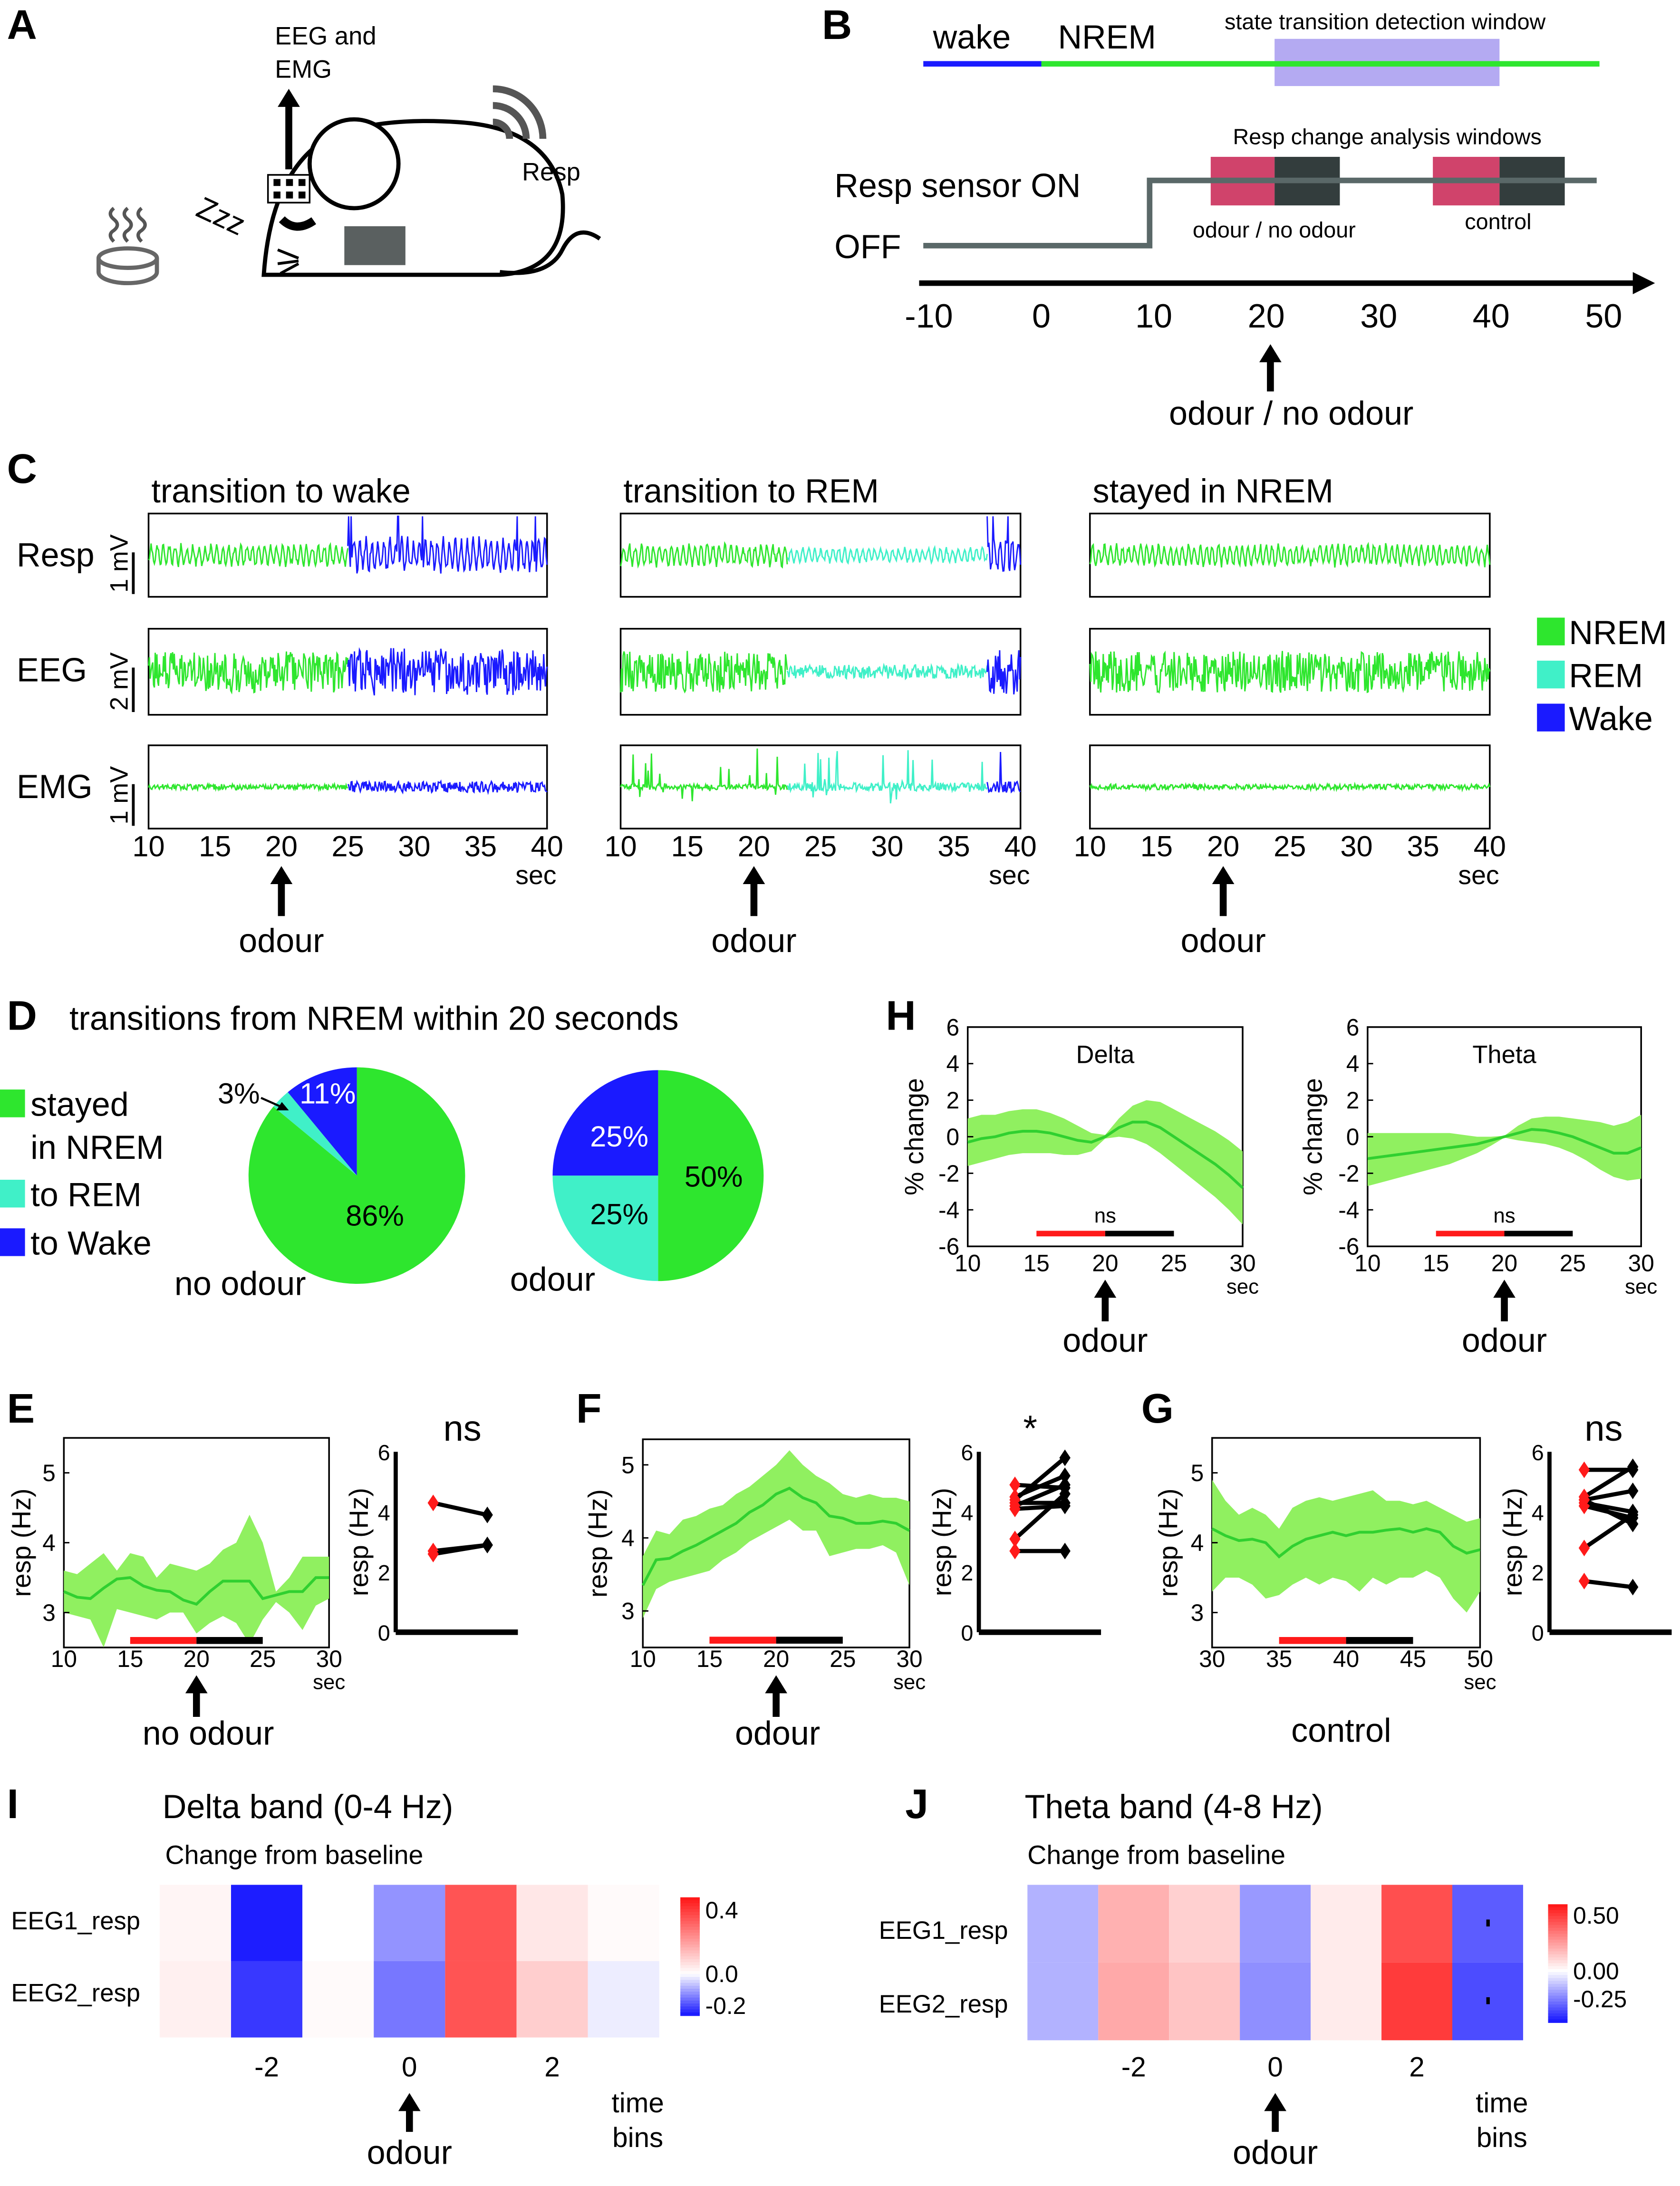 This screenshot has width=1680, height=2186. I want to click on x-tick-label: 45, so click(1413, 1659).